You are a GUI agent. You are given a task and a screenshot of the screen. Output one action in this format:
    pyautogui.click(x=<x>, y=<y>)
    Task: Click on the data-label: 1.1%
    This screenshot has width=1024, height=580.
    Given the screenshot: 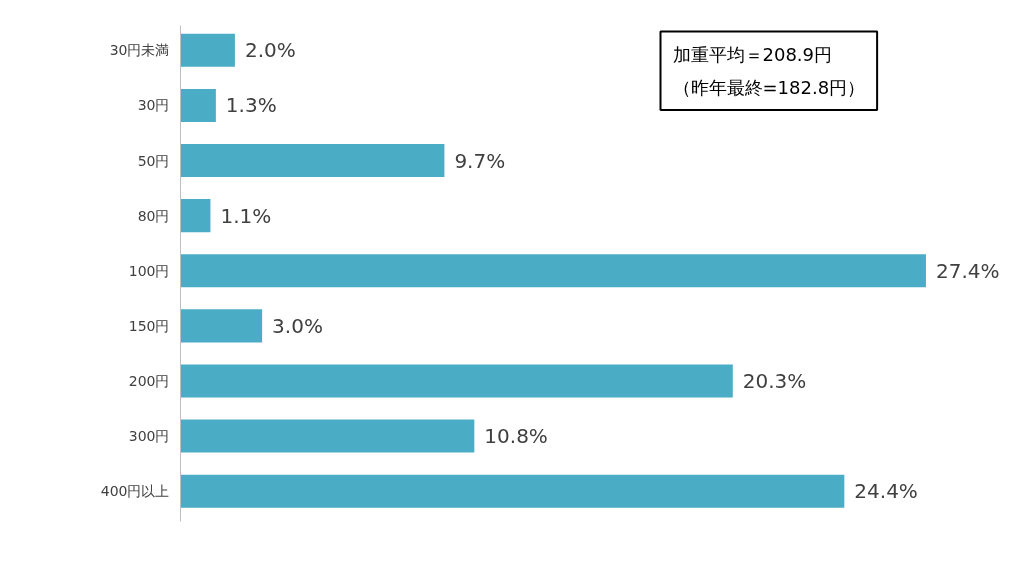 What is the action you would take?
    pyautogui.click(x=246, y=215)
    